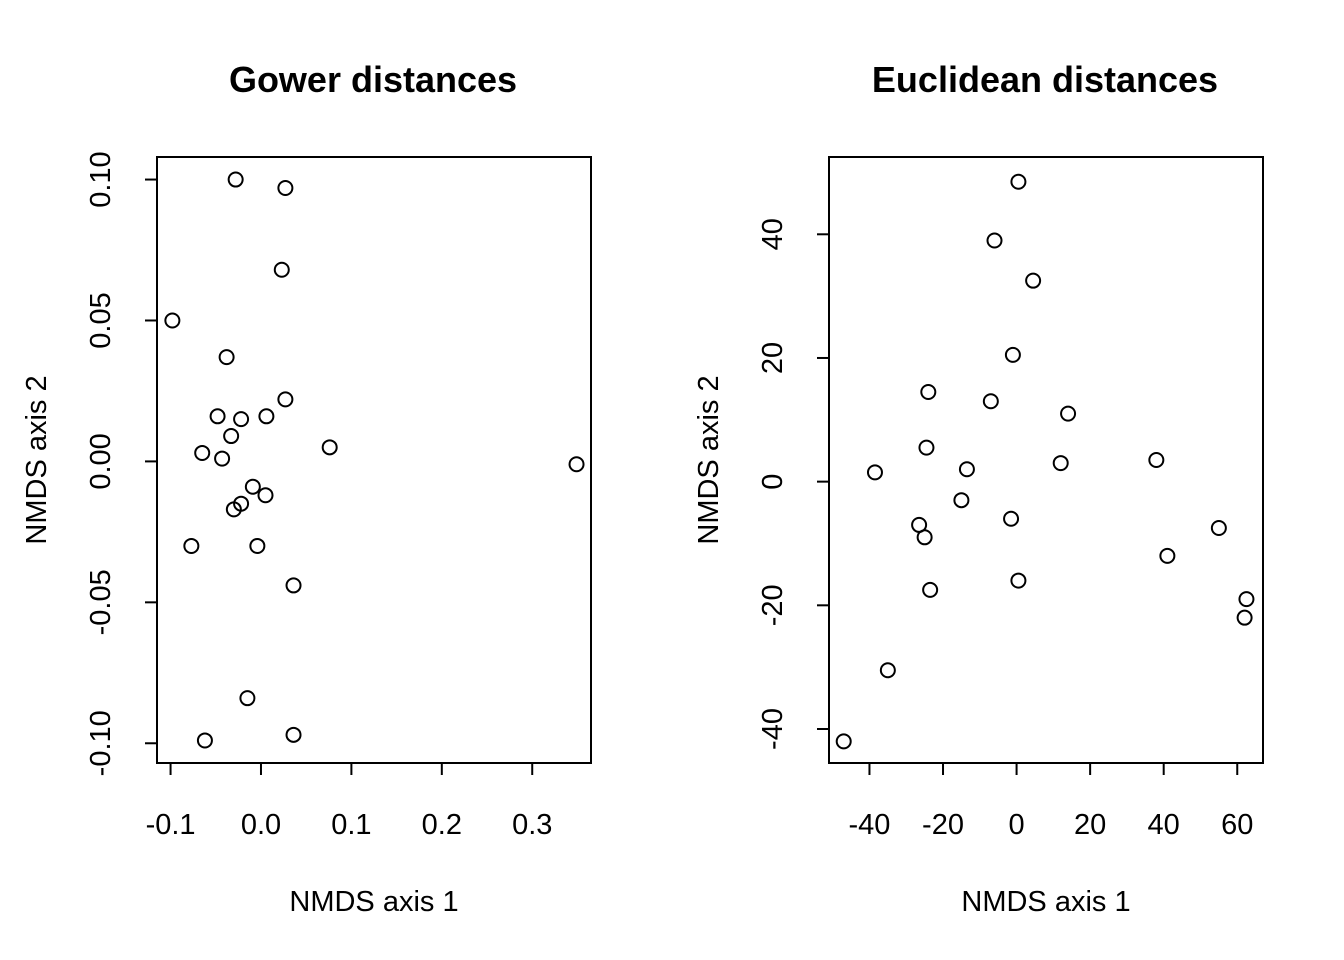  I want to click on x-tick-label: -40, so click(869, 825).